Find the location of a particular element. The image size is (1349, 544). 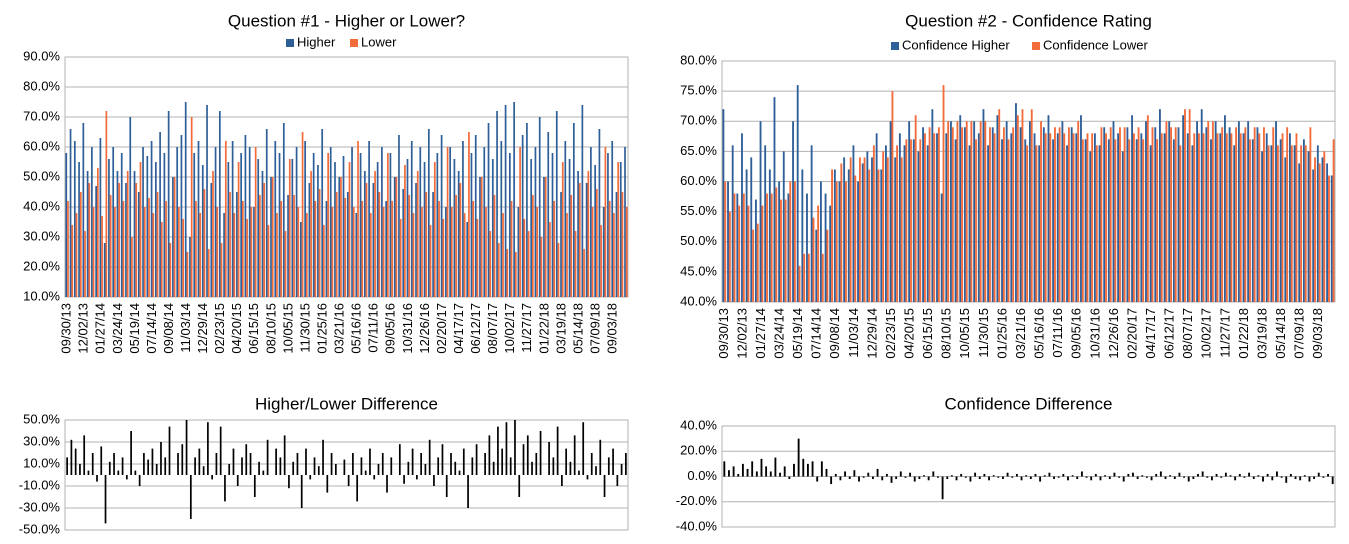

x-tick-label: 11/03/14 is located at coordinates (185, 328).